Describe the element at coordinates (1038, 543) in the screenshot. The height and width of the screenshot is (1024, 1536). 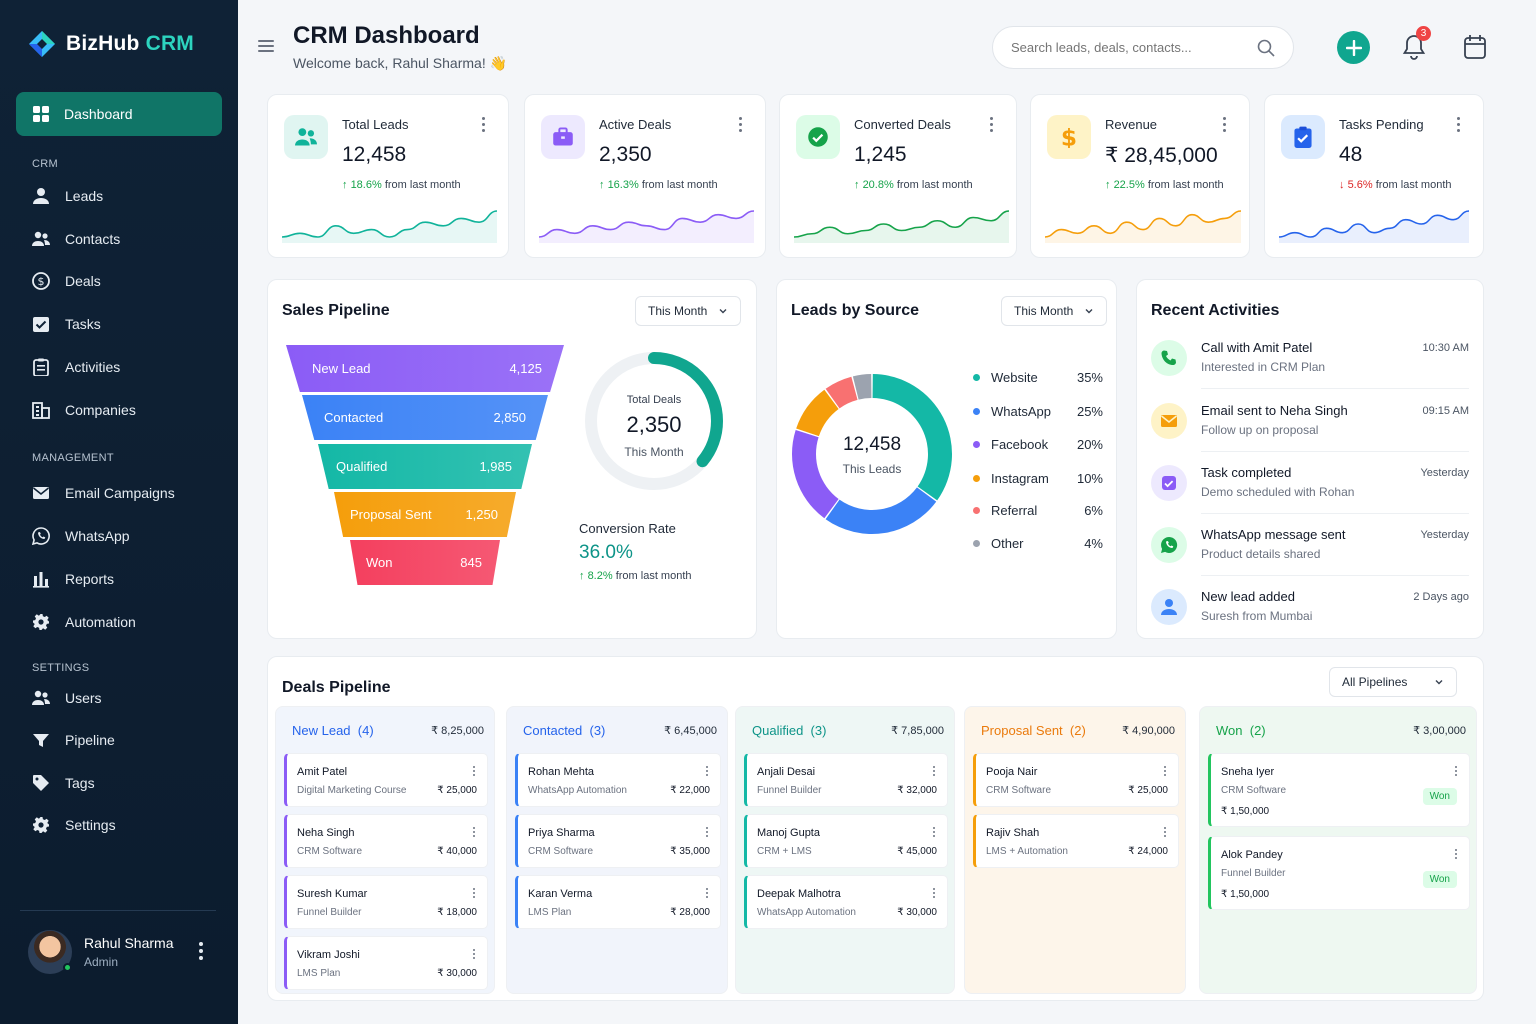
I see `legend-item-other: Other 4%` at that location.